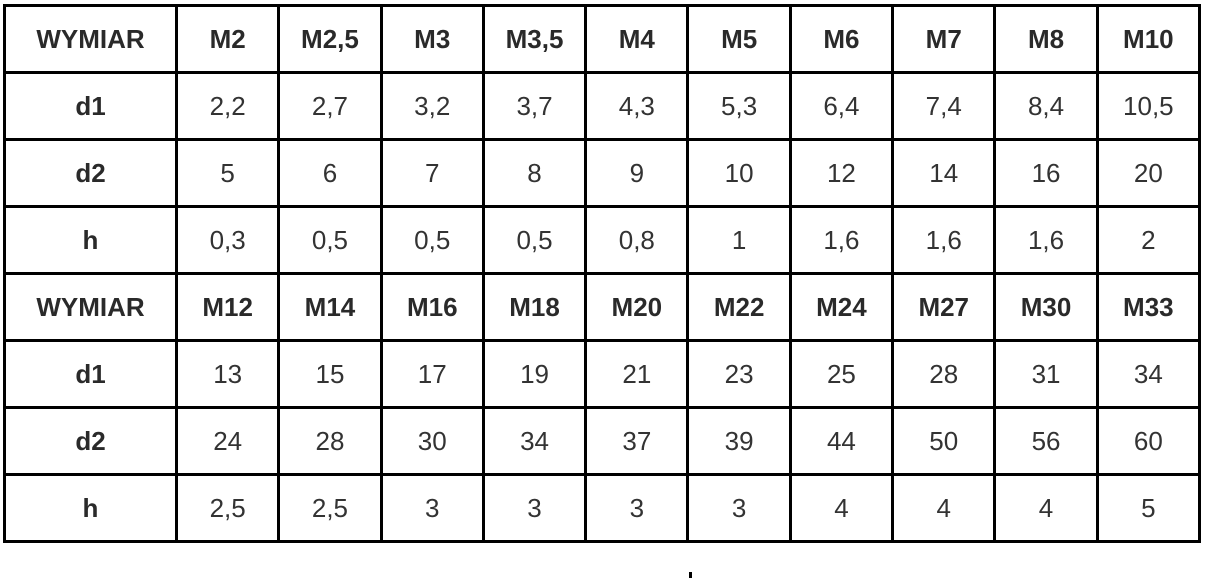  What do you see at coordinates (637, 39) in the screenshot?
I see `column-header: M4` at bounding box center [637, 39].